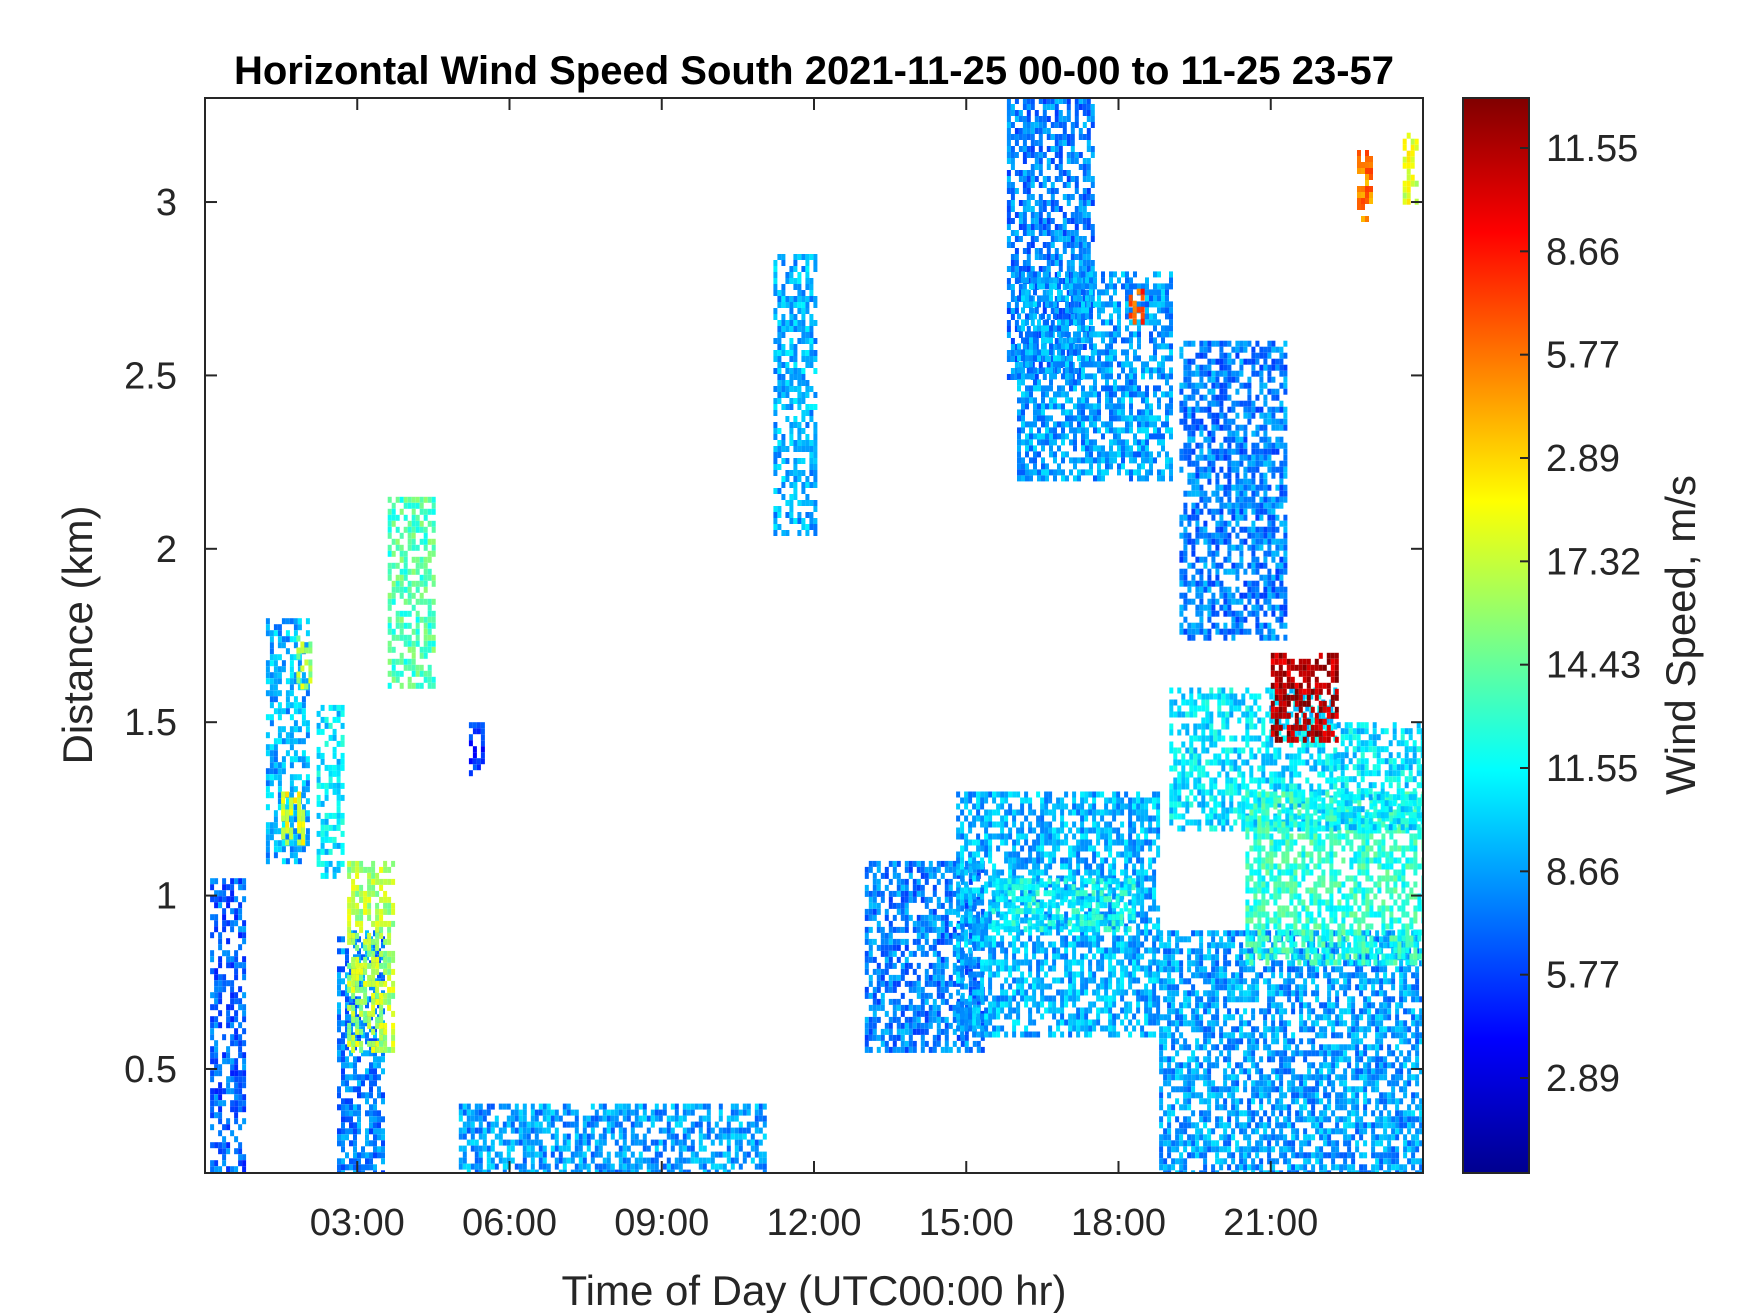 The image size is (1750, 1313). I want to click on y-tick-label: 1.5, so click(150, 723).